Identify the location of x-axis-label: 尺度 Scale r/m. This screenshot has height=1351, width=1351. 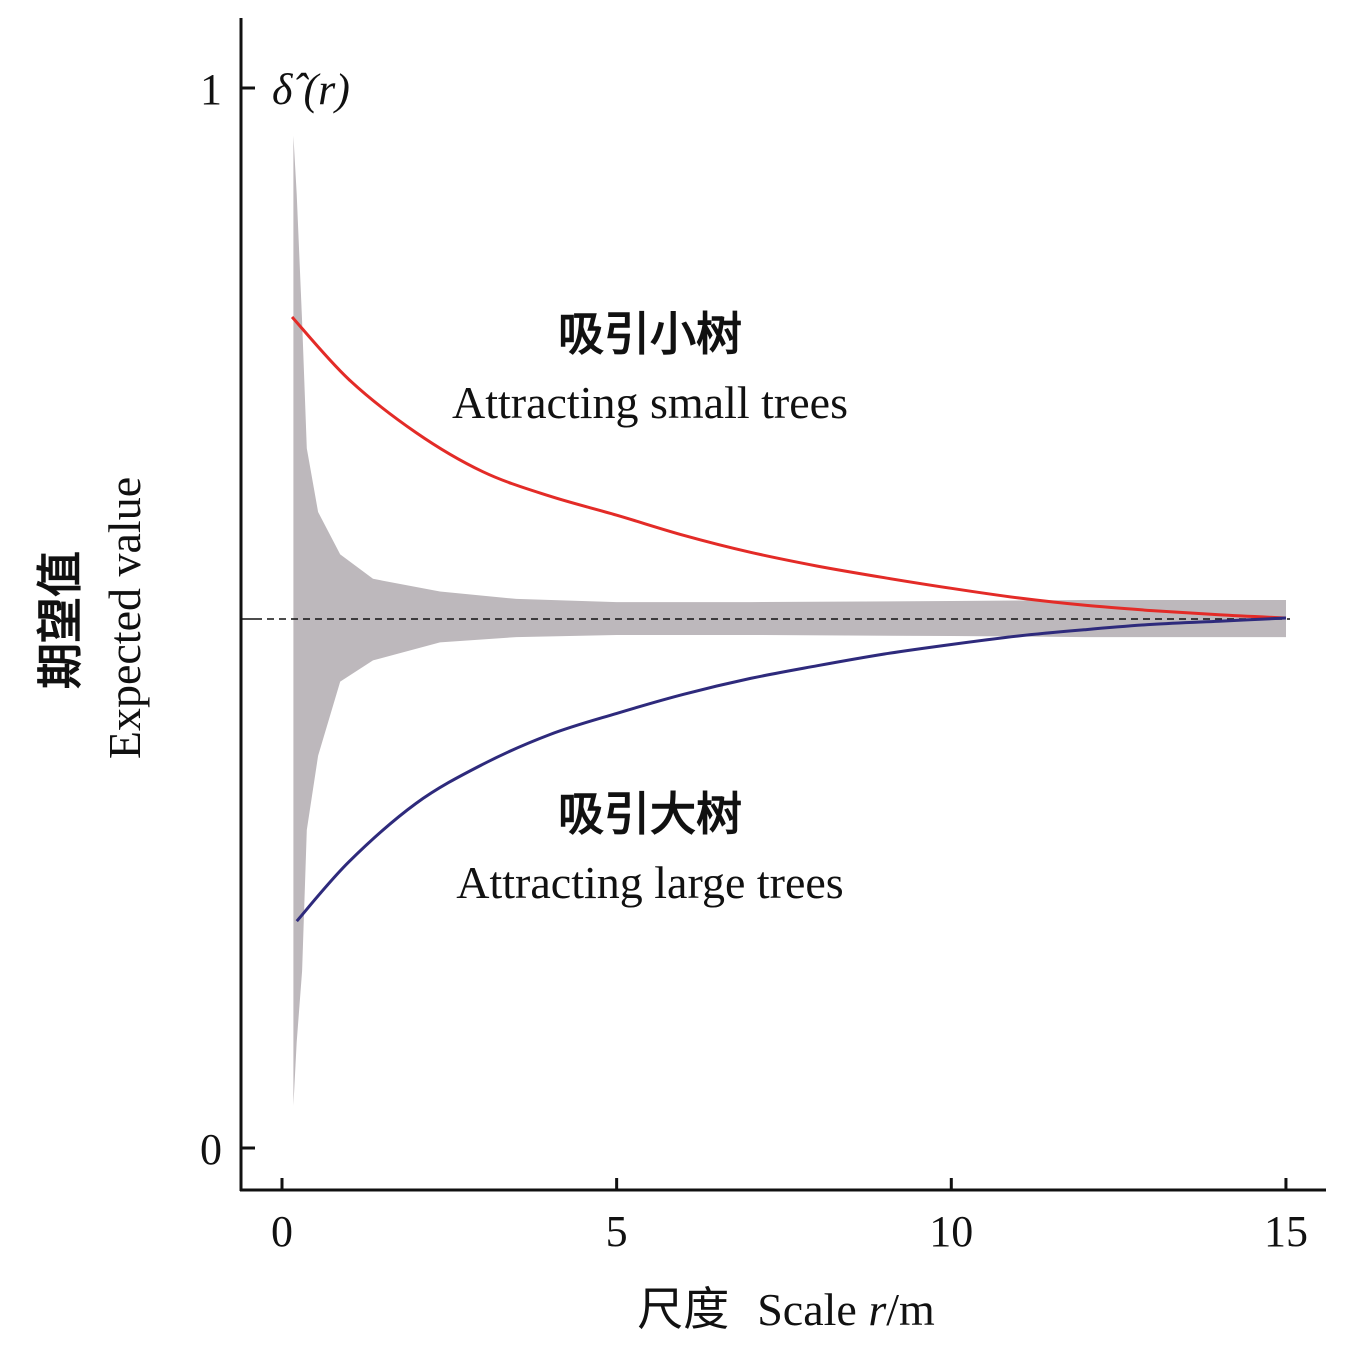
(786, 1309).